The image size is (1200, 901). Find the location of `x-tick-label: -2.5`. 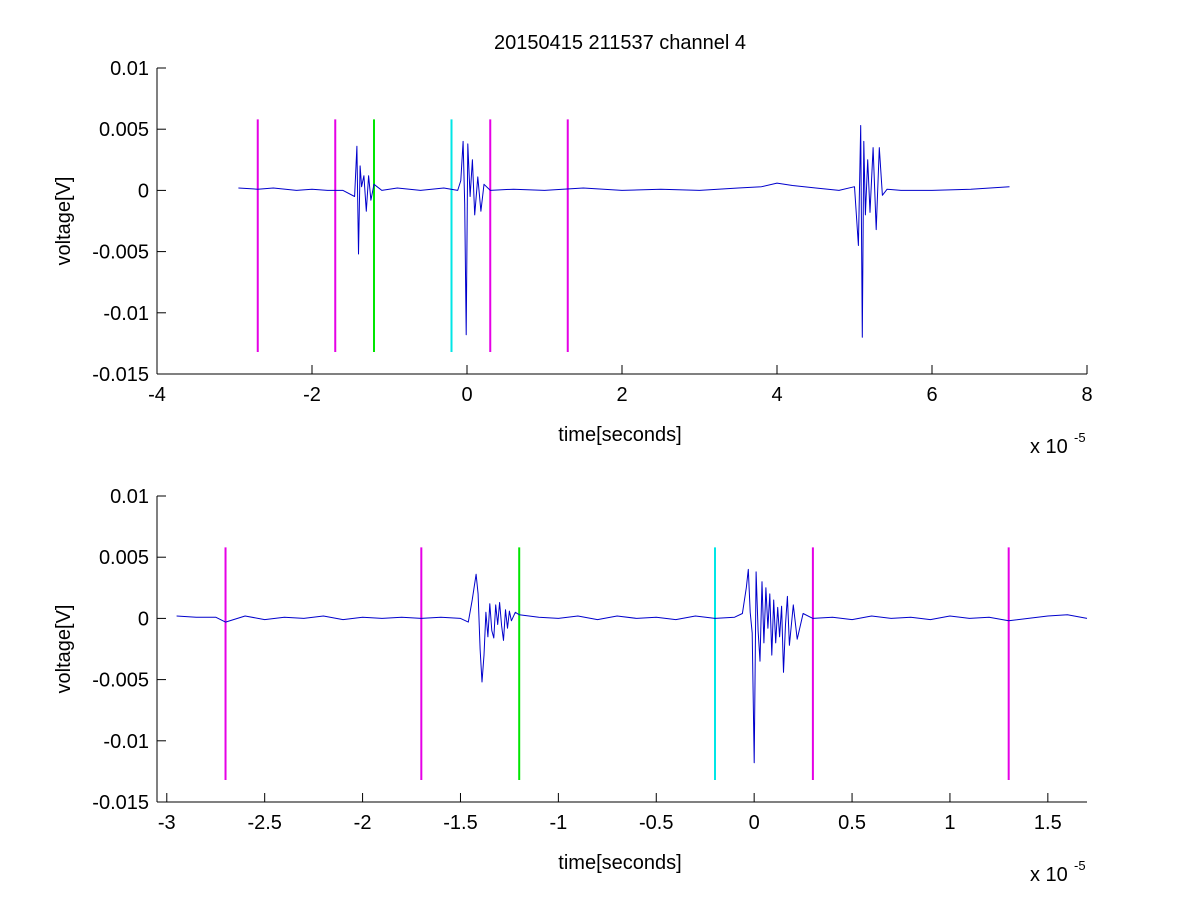

x-tick-label: -2.5 is located at coordinates (264, 823).